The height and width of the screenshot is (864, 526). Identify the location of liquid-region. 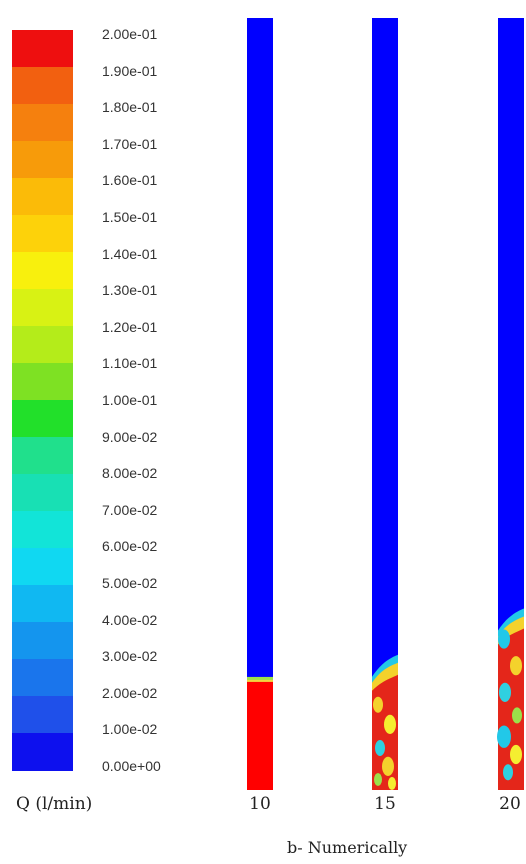
(260, 735).